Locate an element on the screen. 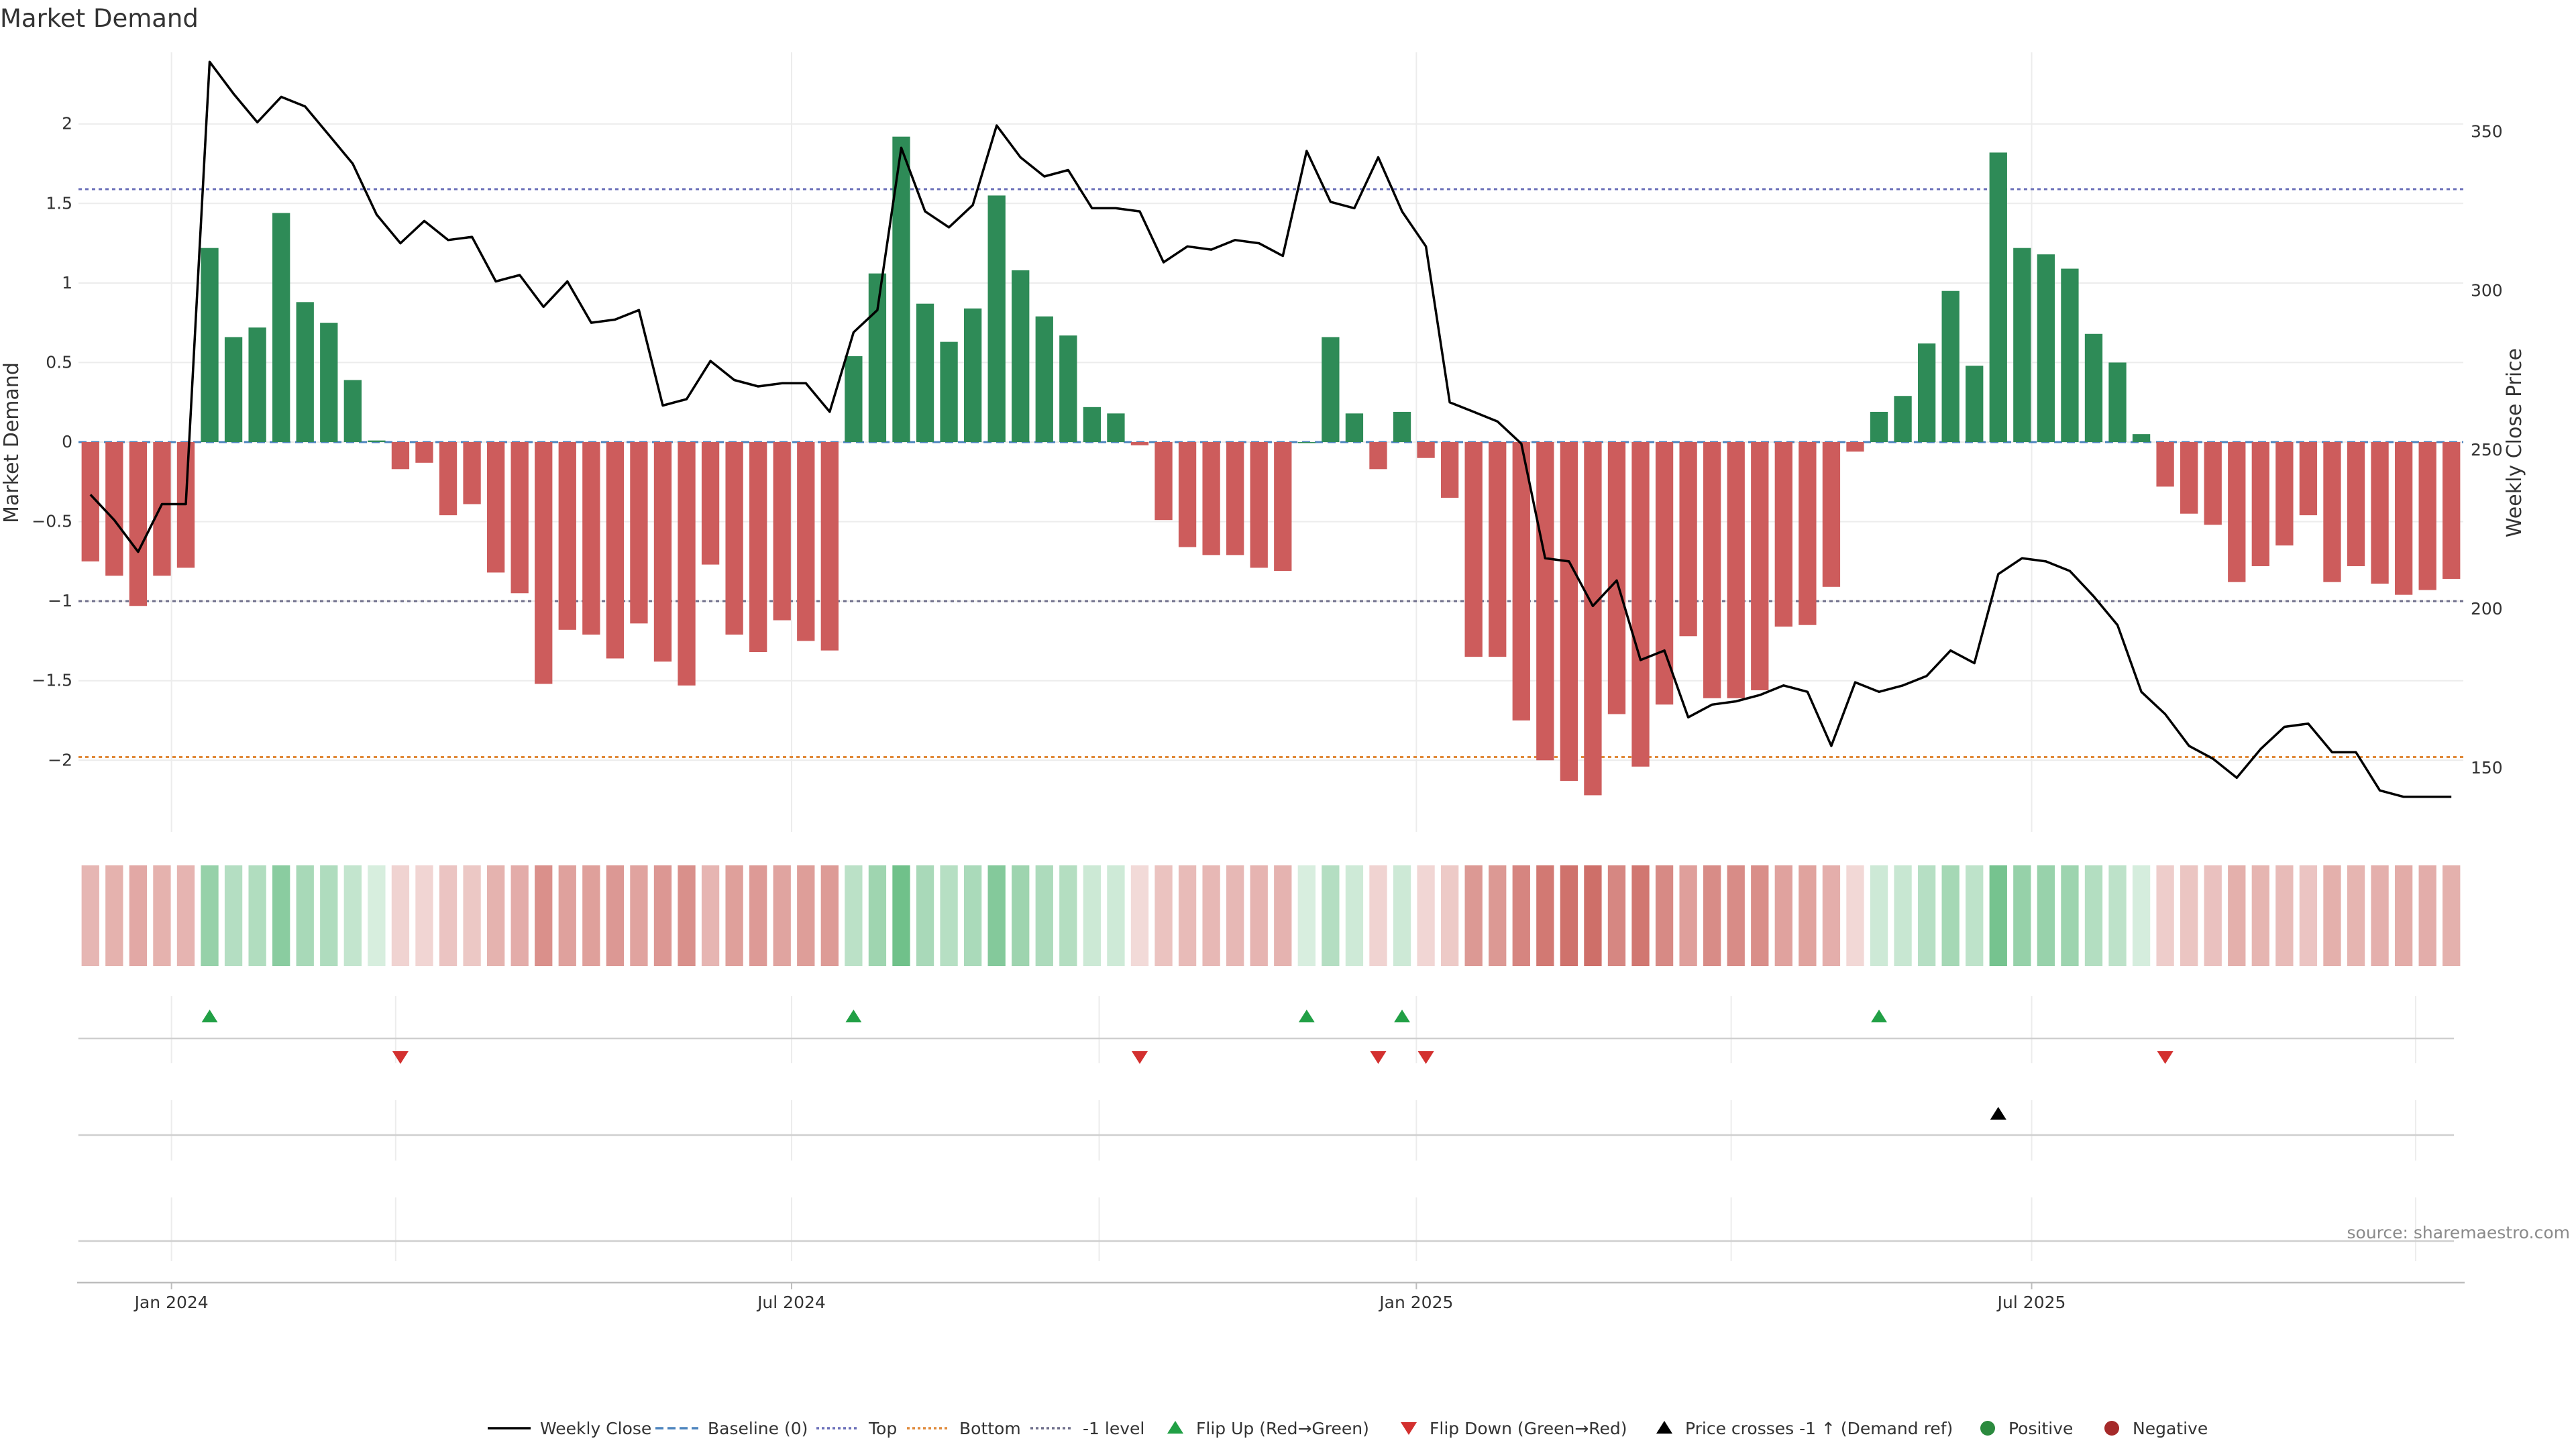  source-label: source: sharemaestro.com is located at coordinates (2459, 1232).